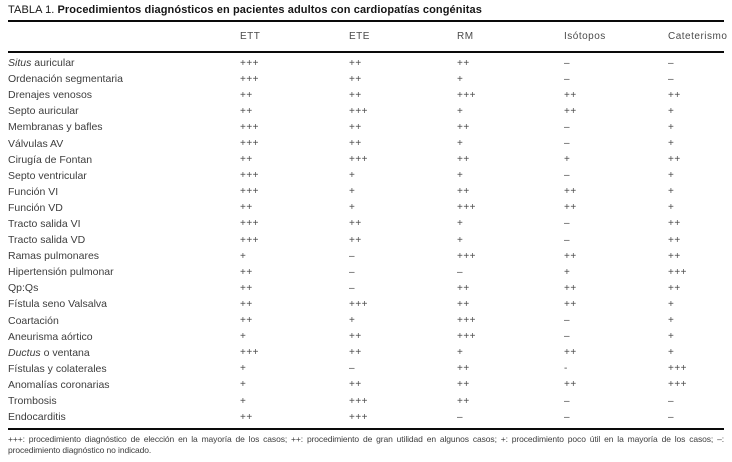 This screenshot has height=462, width=732. I want to click on row-label: Tracto salida VI, so click(44, 223).